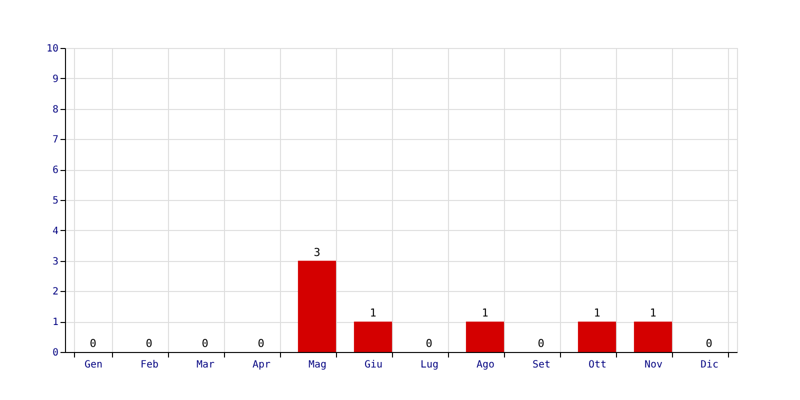 The image size is (800, 400). Describe the element at coordinates (55, 262) in the screenshot. I see `y-tick-label: 3` at that location.